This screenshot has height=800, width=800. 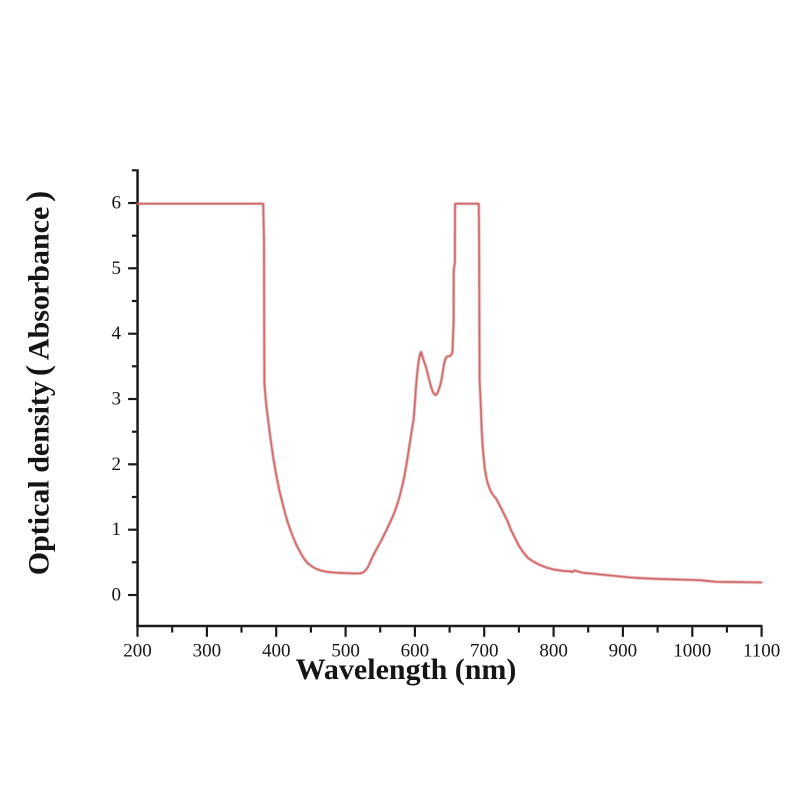 What do you see at coordinates (117, 203) in the screenshot?
I see `svg-text: 6` at bounding box center [117, 203].